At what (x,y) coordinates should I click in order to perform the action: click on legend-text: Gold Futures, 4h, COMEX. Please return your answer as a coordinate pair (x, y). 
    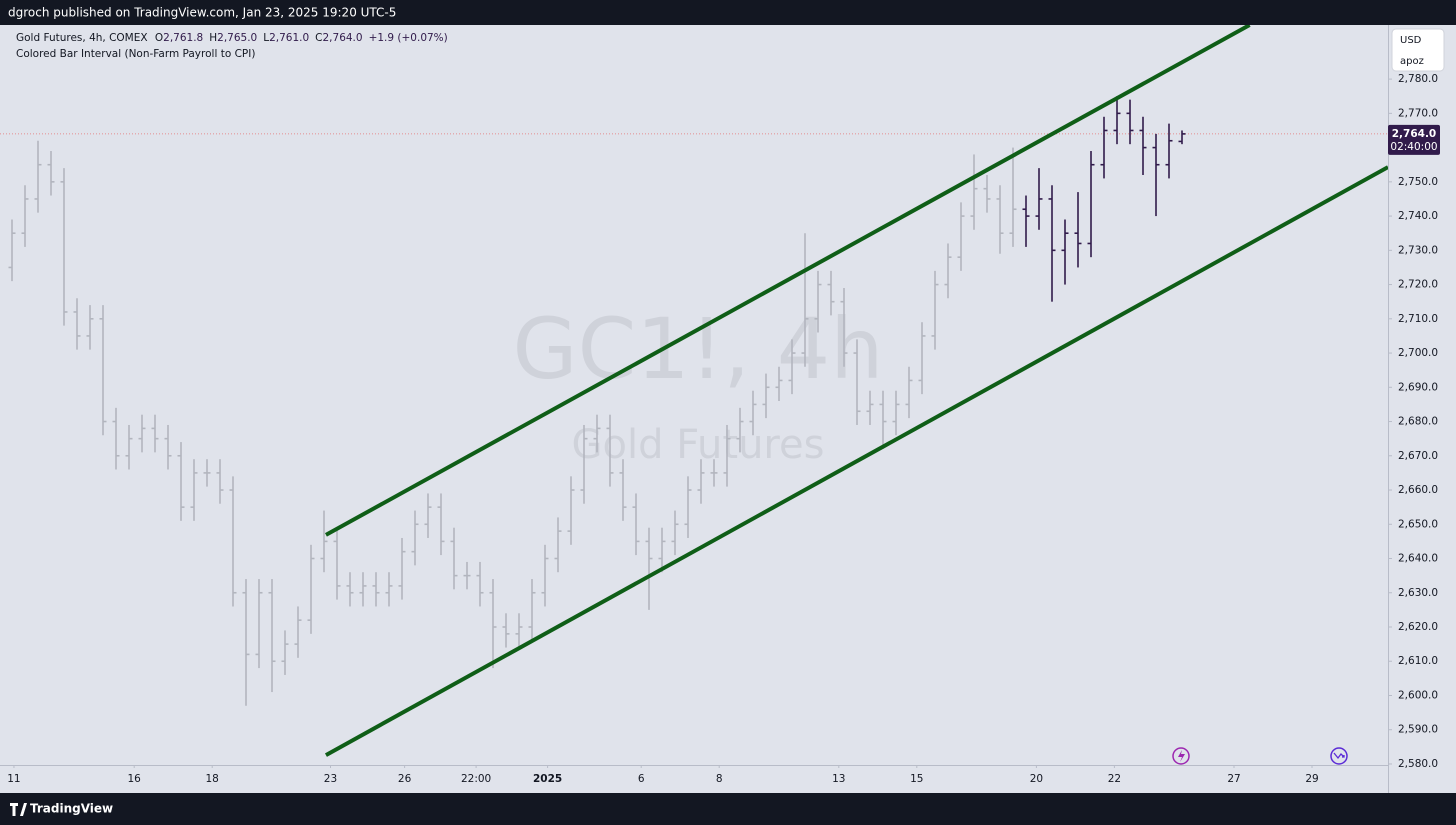
    Looking at the image, I should click on (81, 38).